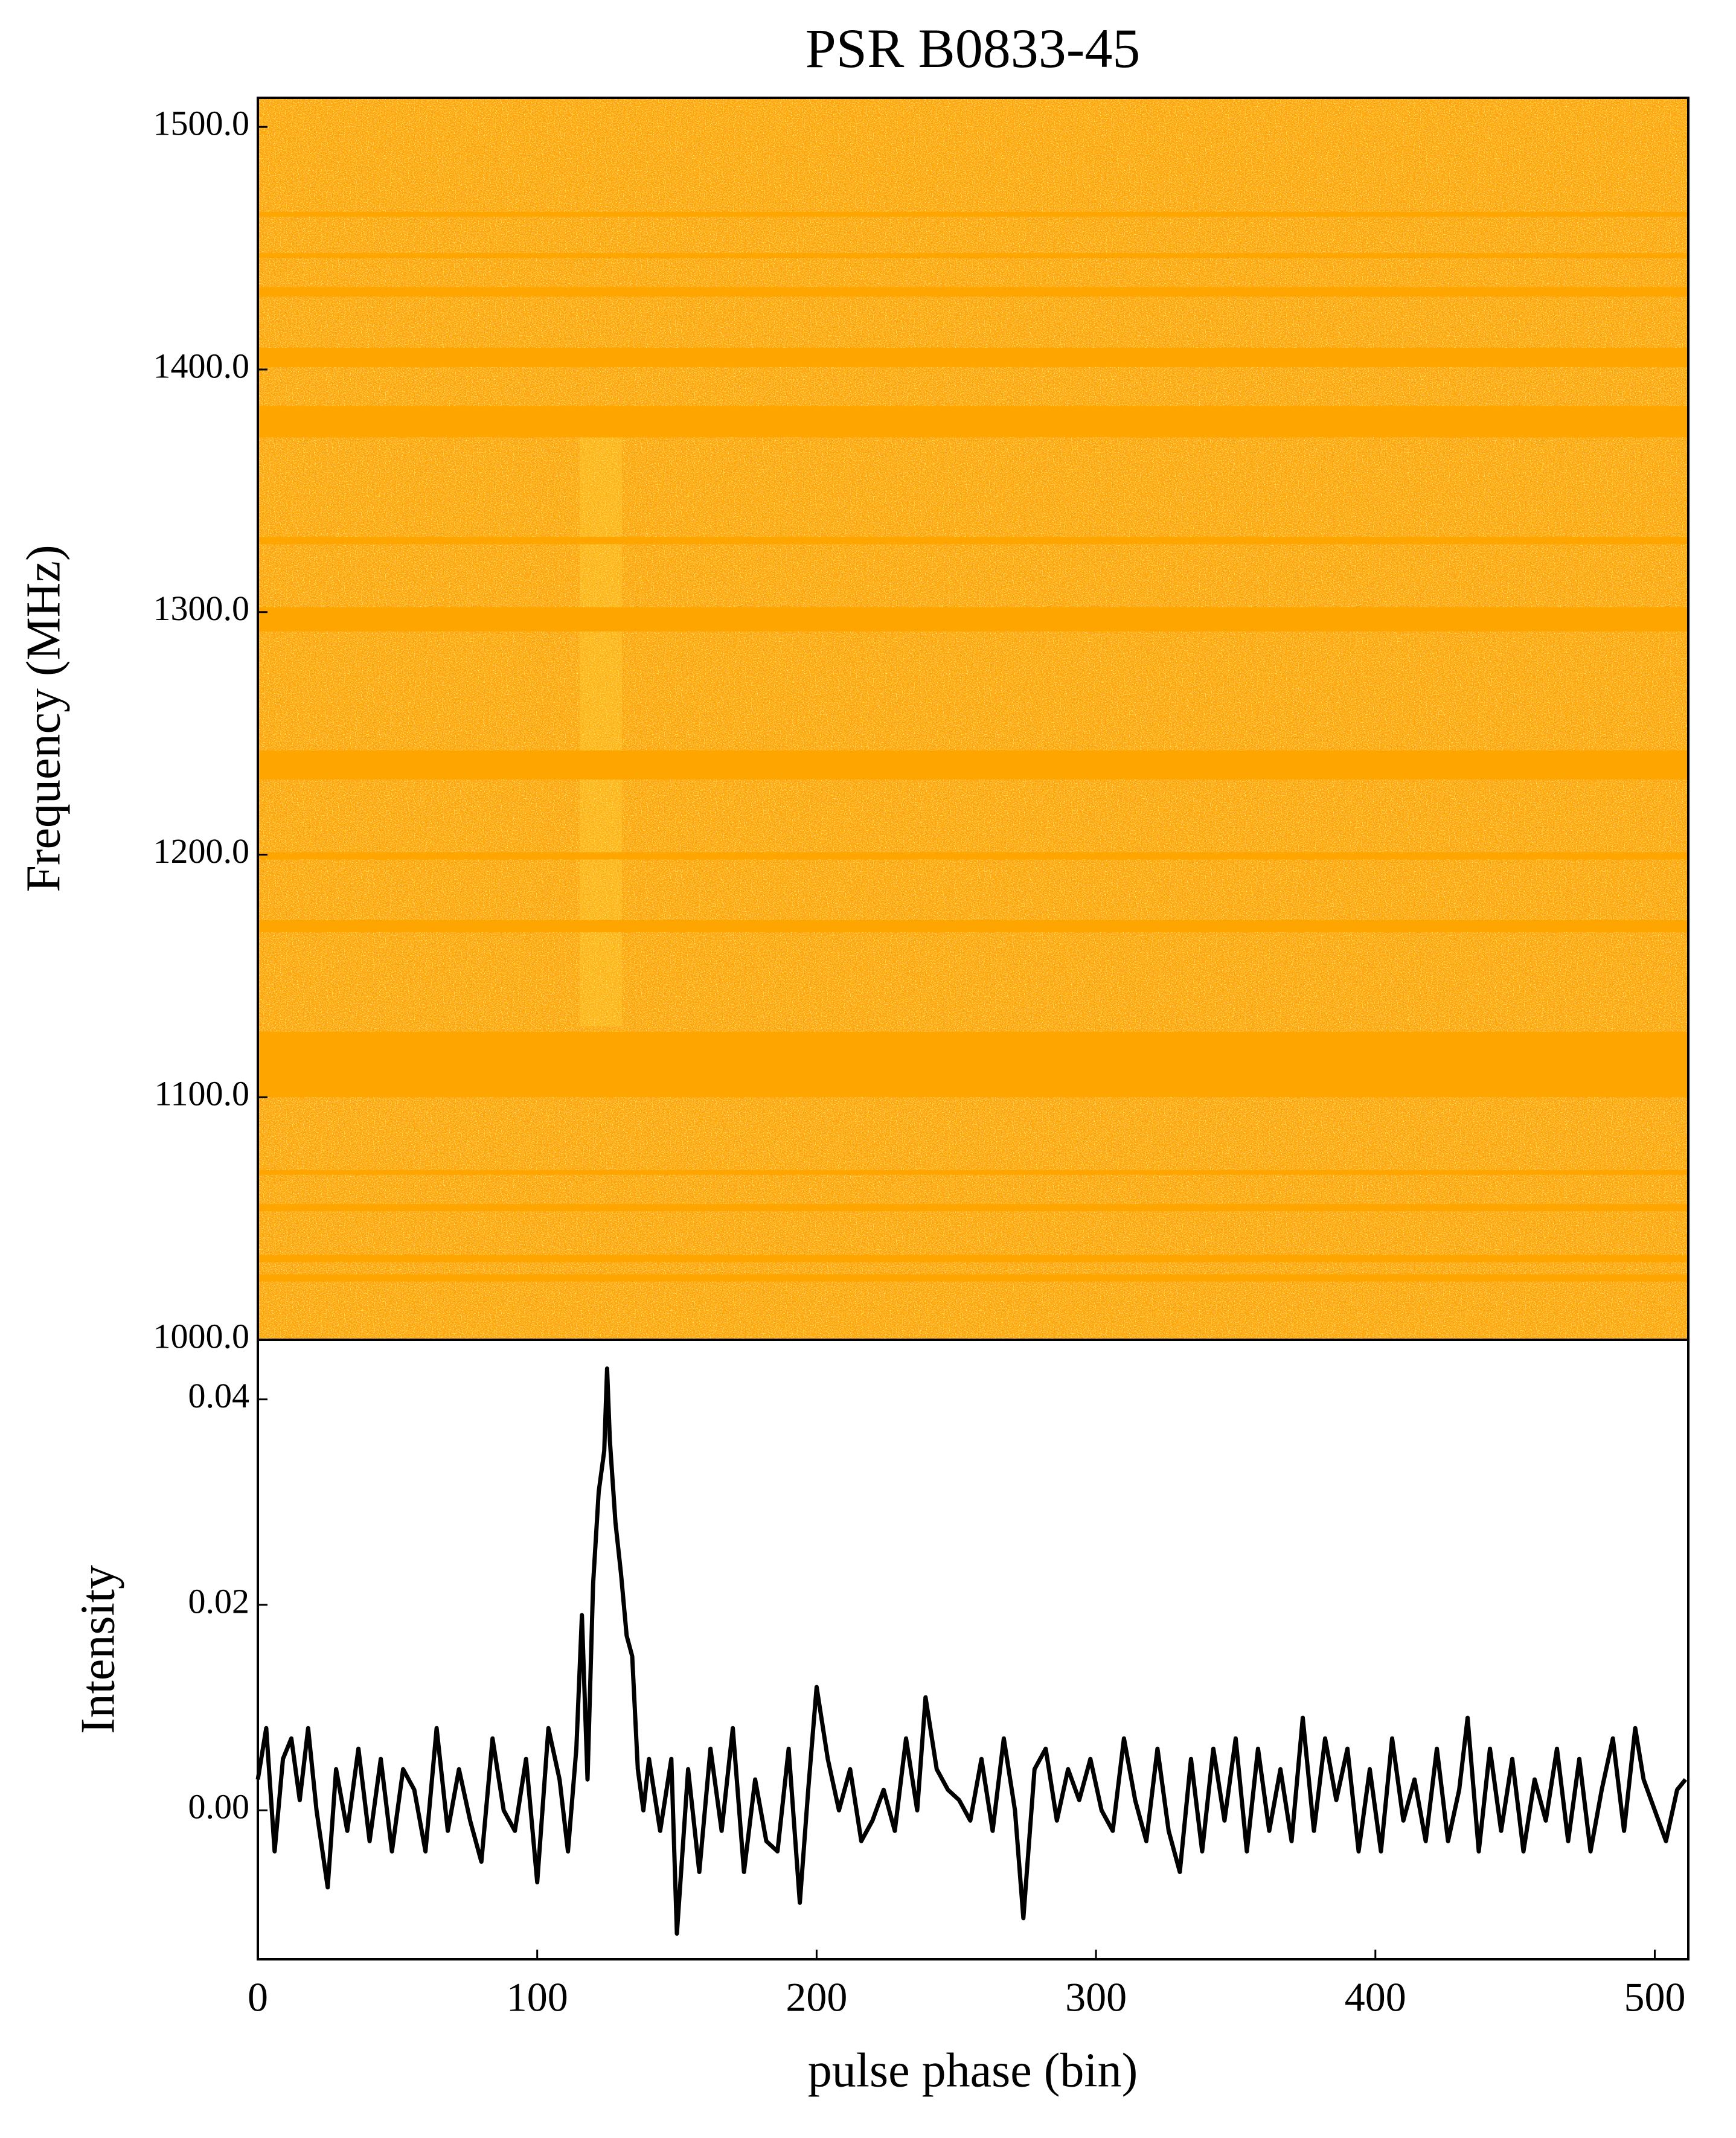  What do you see at coordinates (201, 1335) in the screenshot?
I see `y-tick-label: 1000.0` at bounding box center [201, 1335].